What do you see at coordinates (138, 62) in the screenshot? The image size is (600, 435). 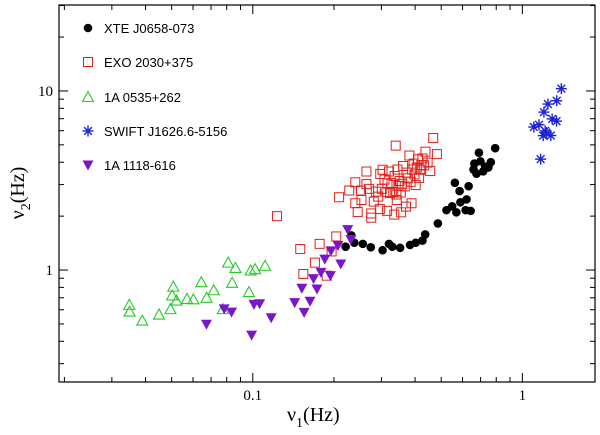 I see `legend-item: EXO 2030+375` at bounding box center [138, 62].